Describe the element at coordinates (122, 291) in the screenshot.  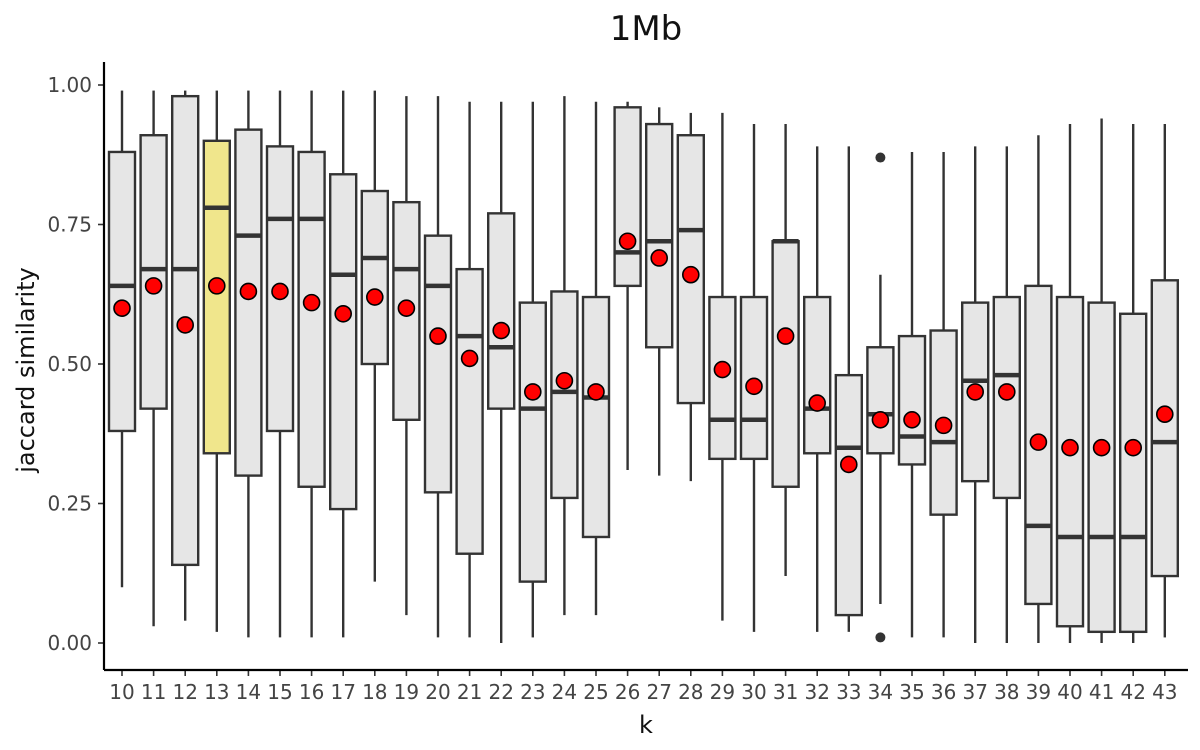
I see `box-k10` at that location.